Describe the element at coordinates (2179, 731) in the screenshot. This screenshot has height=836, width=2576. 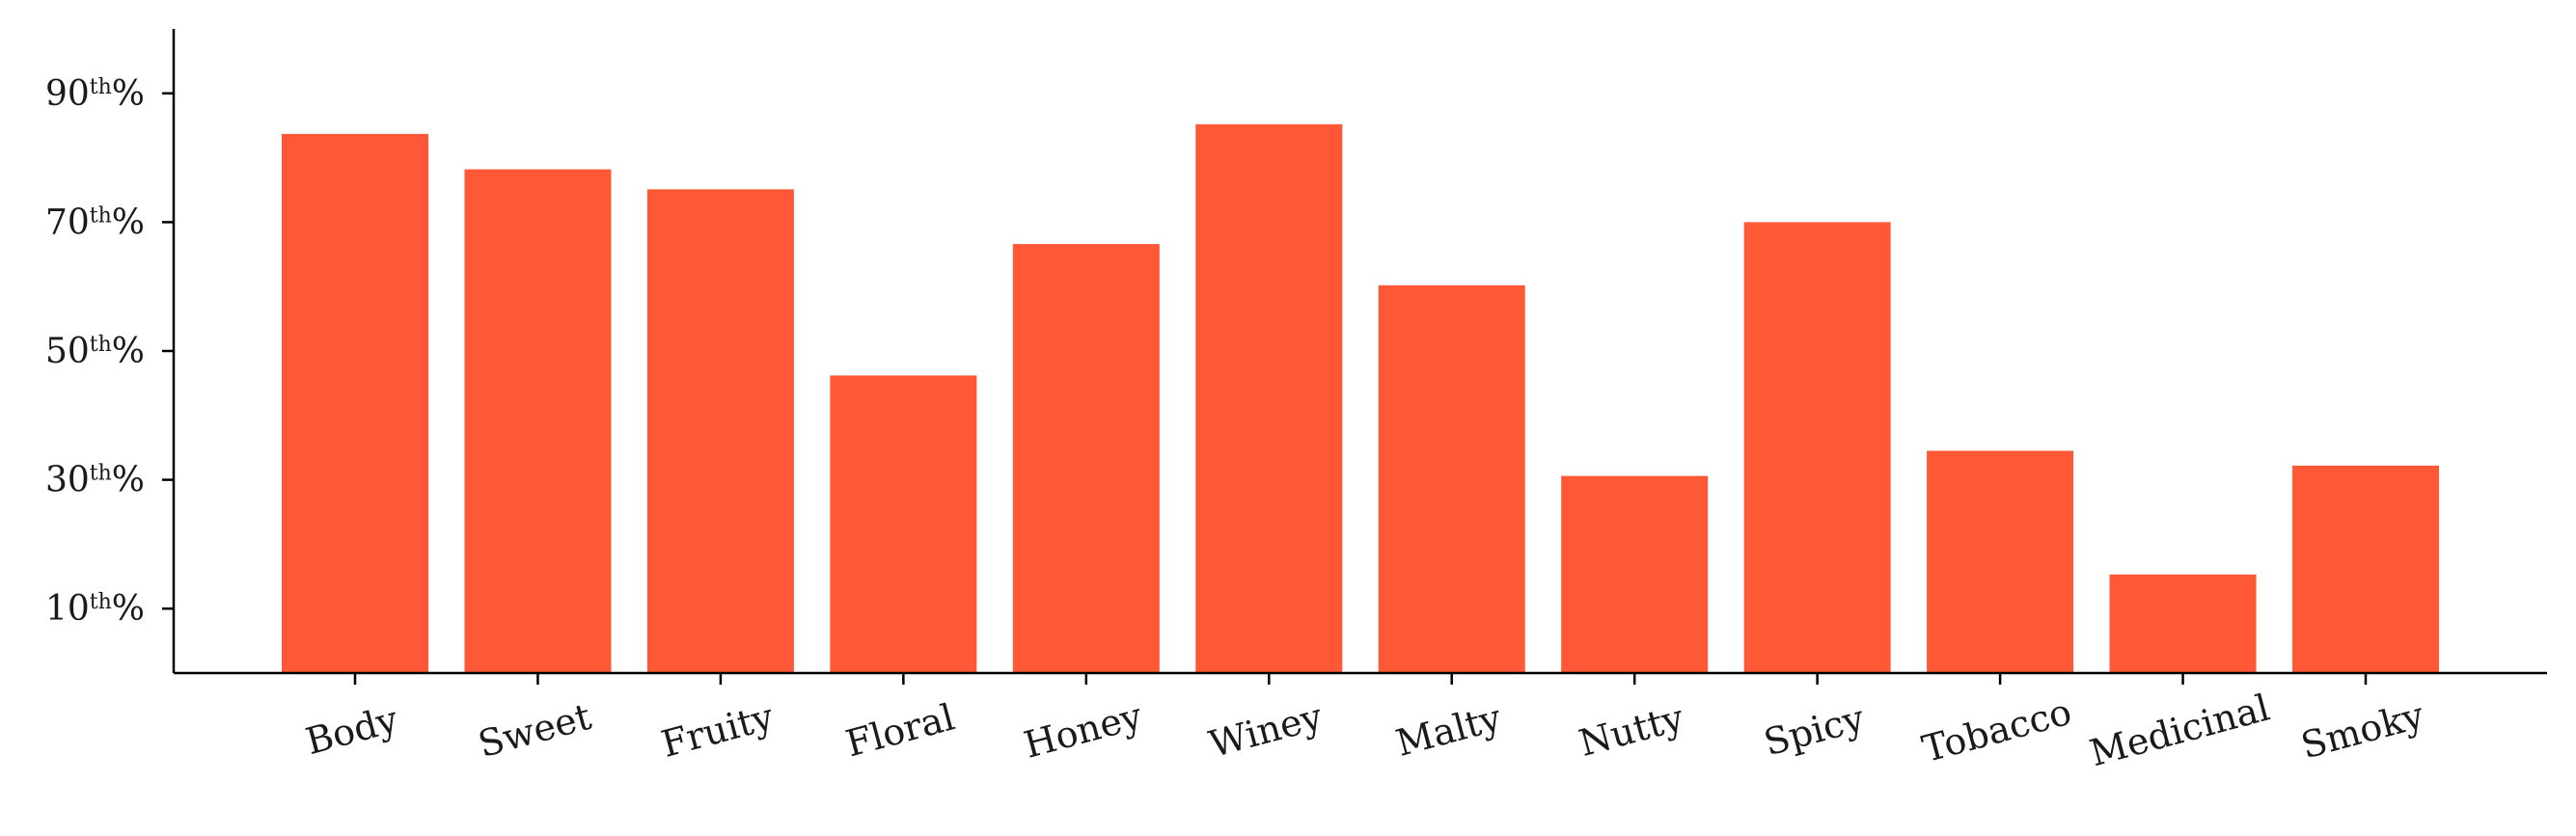
I see `x-tick-label-medicinal: Medicinal` at that location.